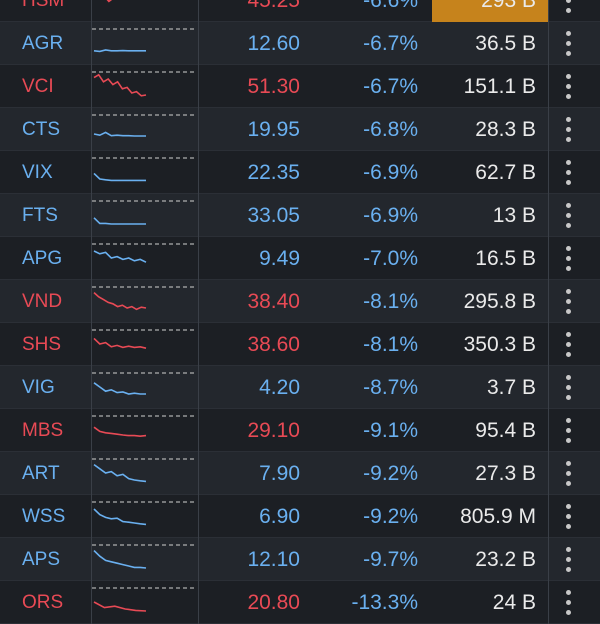 The height and width of the screenshot is (624, 600). I want to click on stock-price: 20.80, so click(273, 602).